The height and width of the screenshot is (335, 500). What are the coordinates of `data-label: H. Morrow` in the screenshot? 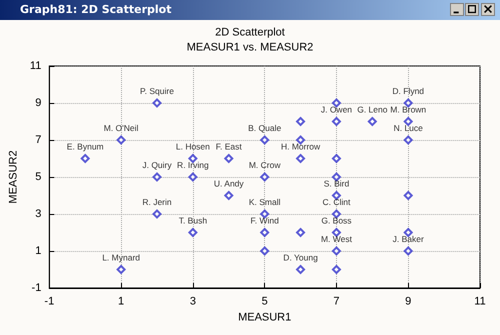 It's located at (301, 147).